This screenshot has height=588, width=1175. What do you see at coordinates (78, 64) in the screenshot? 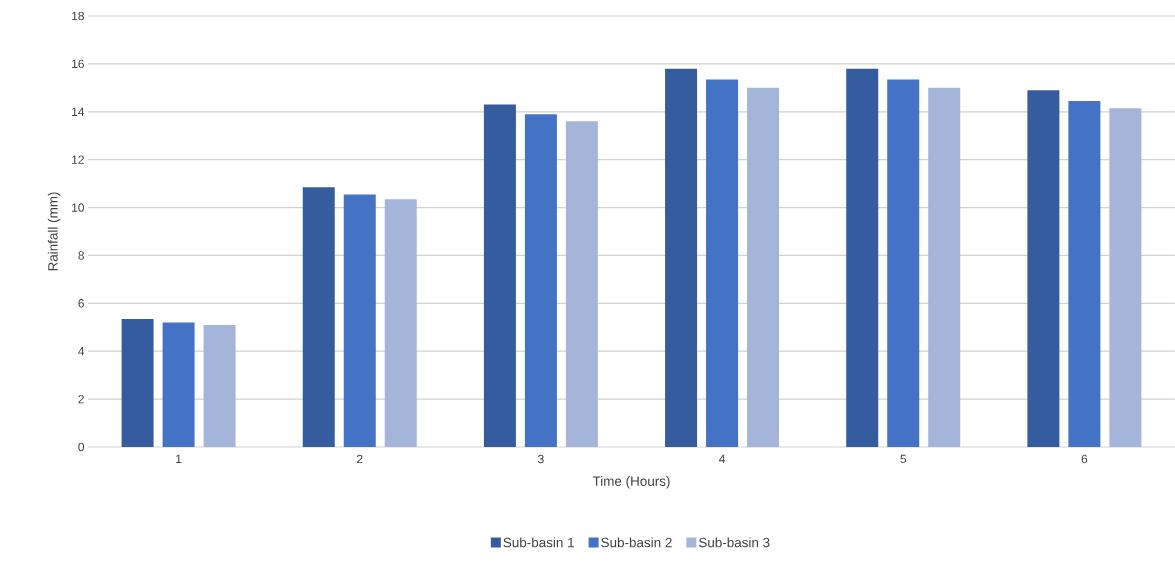
I see `y-tick-label: 16` at bounding box center [78, 64].